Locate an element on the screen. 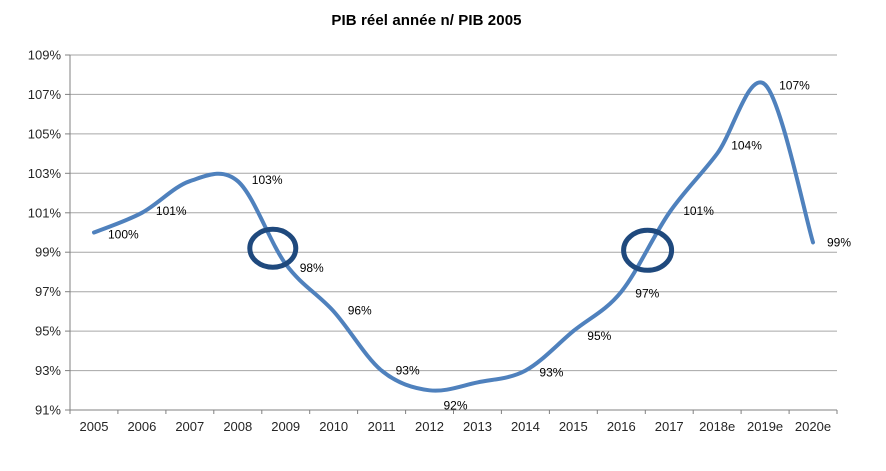 Image resolution: width=886 pixels, height=471 pixels. y-axis-tick-label: 105% is located at coordinates (45, 133).